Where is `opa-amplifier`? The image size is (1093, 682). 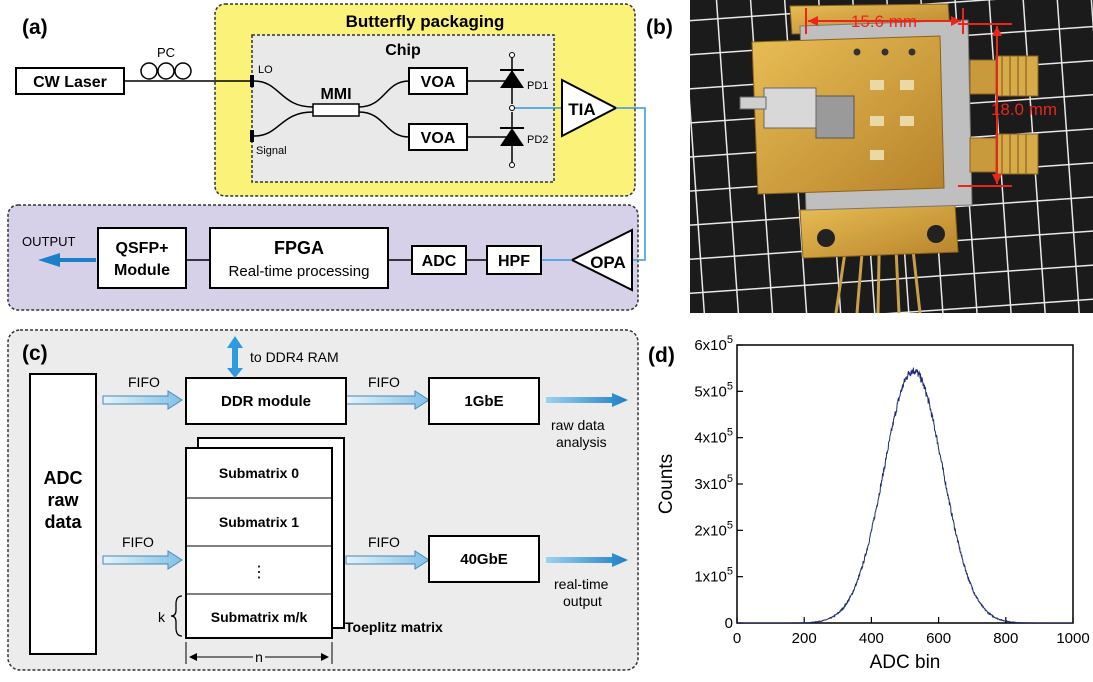
opa-amplifier is located at coordinates (601, 260).